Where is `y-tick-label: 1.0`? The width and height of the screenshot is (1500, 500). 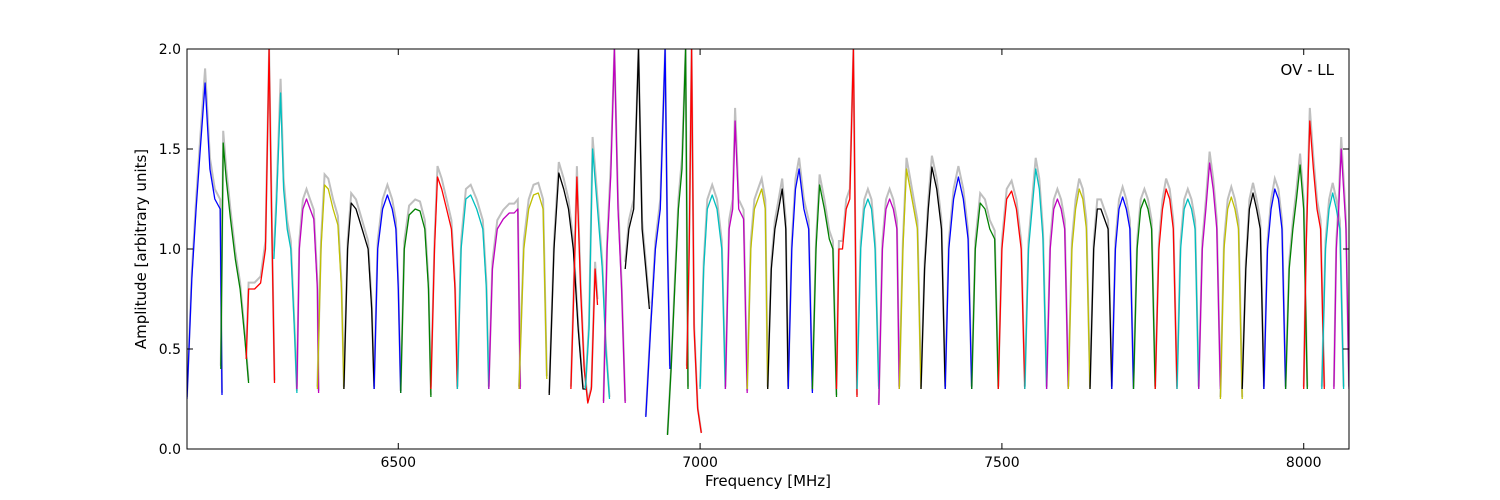
y-tick-label: 1.0 is located at coordinates (170, 250).